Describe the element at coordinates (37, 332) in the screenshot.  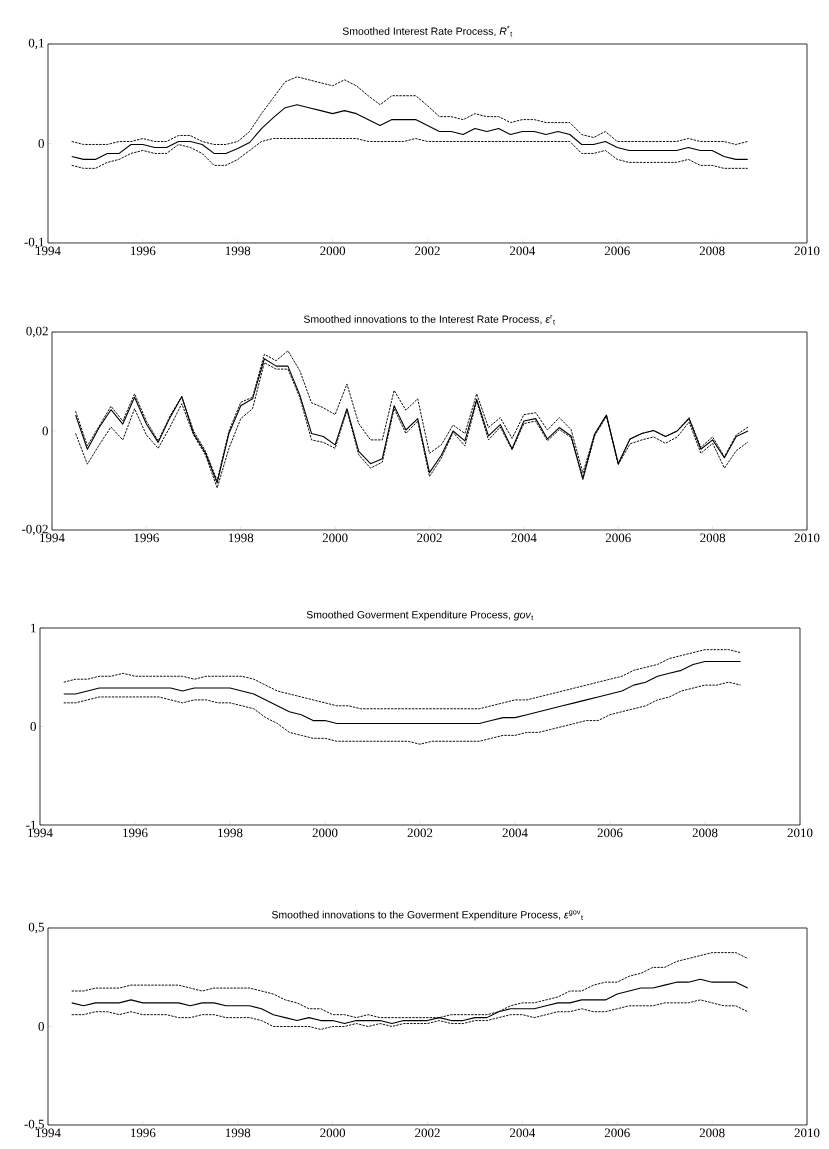
I see `y-tick-label: 0,02` at that location.